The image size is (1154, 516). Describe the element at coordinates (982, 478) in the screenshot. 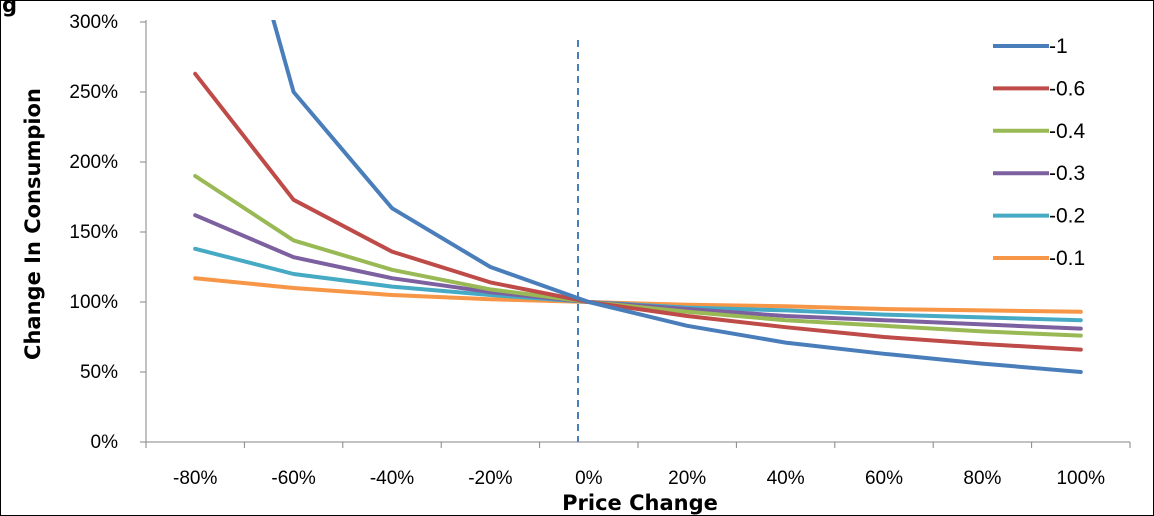

I see `x-tick-label: 80%` at that location.